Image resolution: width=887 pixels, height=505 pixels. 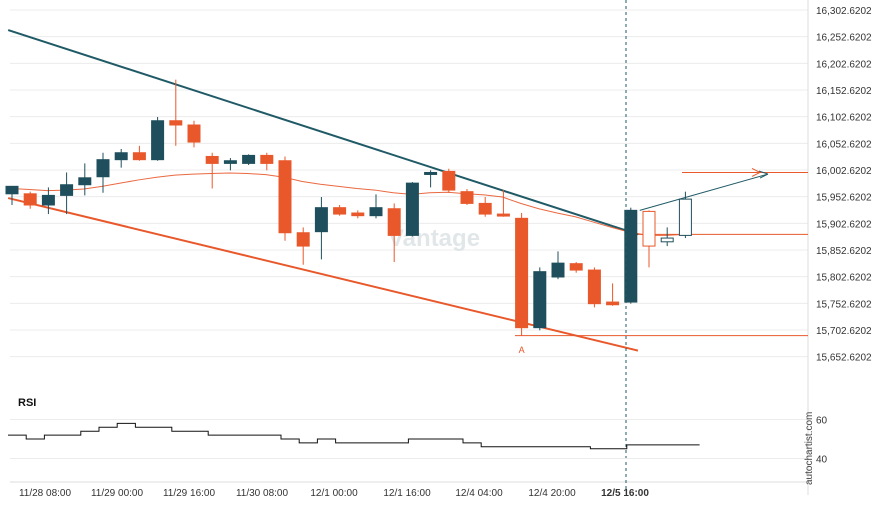 I want to click on rsi-panel: RSI 60 40, so click(x=418, y=431).